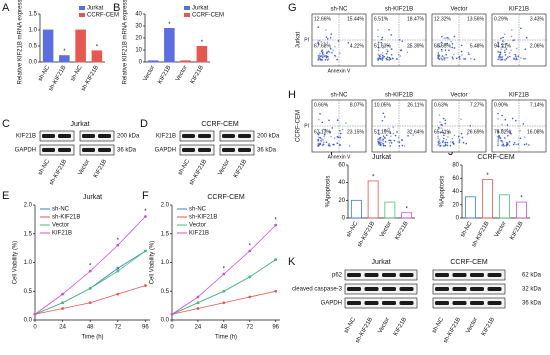 This screenshot has height=355, width=550. Describe the element at coordinates (467, 229) in the screenshot. I see `x-tick-label: sh-NC` at that location.